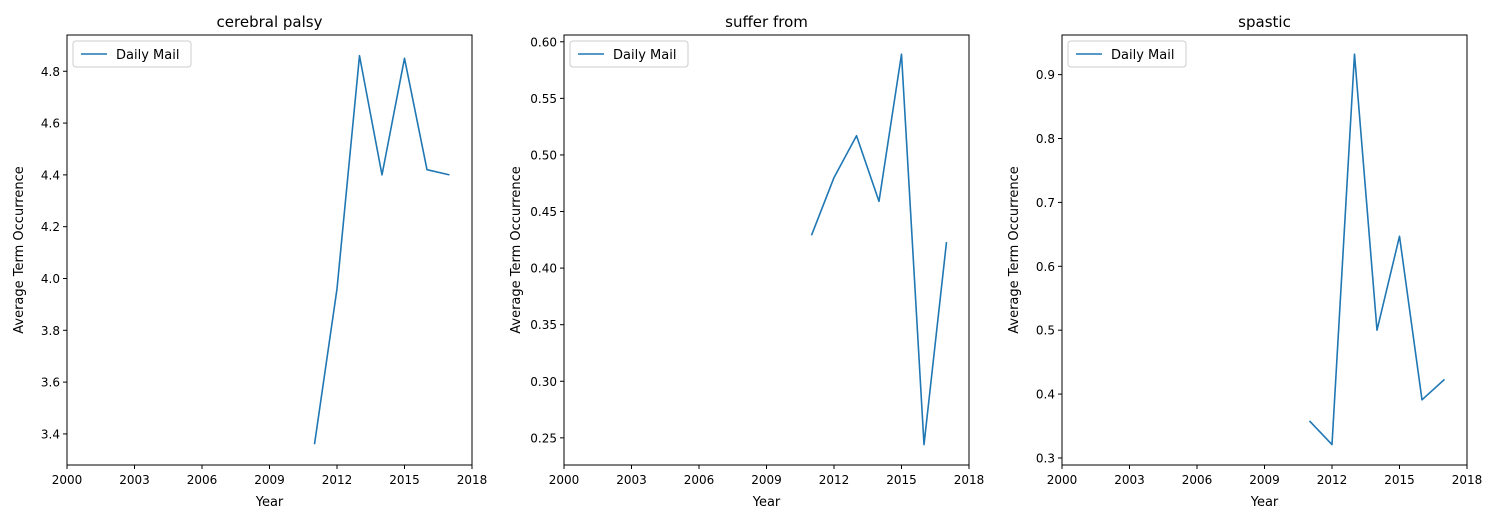 The width and height of the screenshot is (1500, 509). What do you see at coordinates (270, 22) in the screenshot?
I see `chart-title: cerebral palsy` at bounding box center [270, 22].